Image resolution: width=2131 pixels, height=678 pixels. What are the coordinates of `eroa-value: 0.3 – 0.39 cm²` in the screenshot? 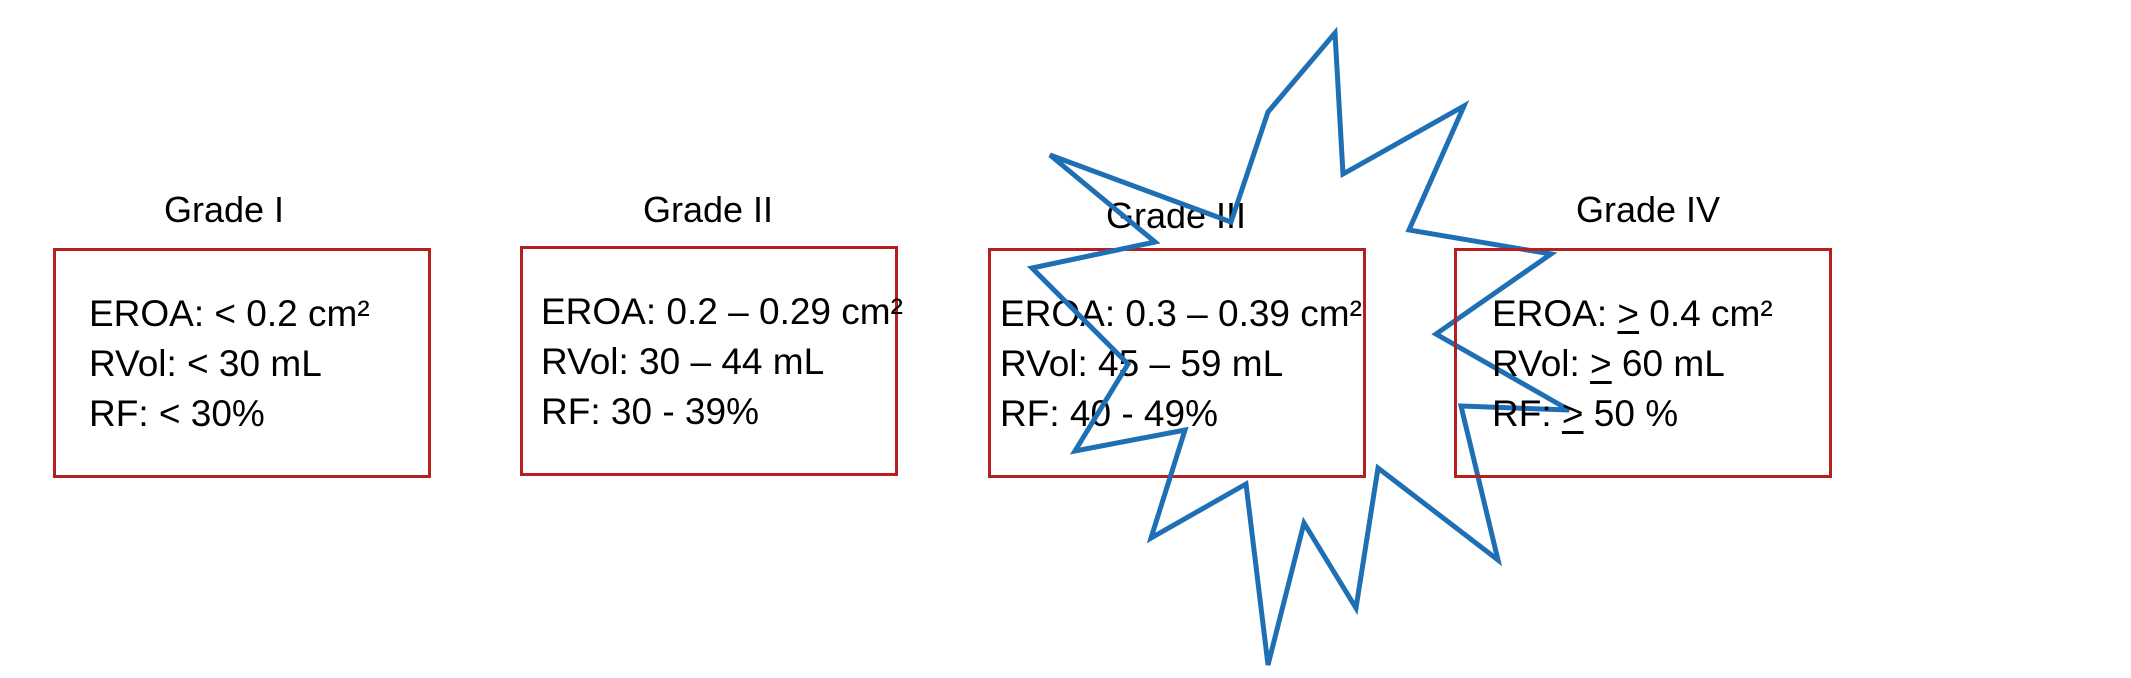 It's located at (1243, 313).